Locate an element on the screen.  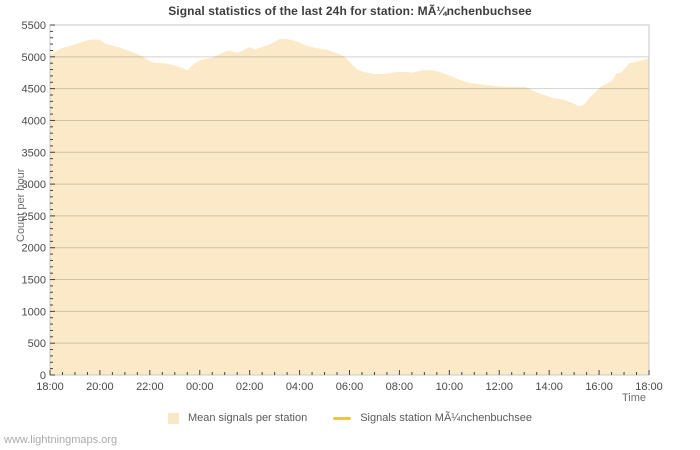
legend-label: Mean signals per station is located at coordinates (247, 418).